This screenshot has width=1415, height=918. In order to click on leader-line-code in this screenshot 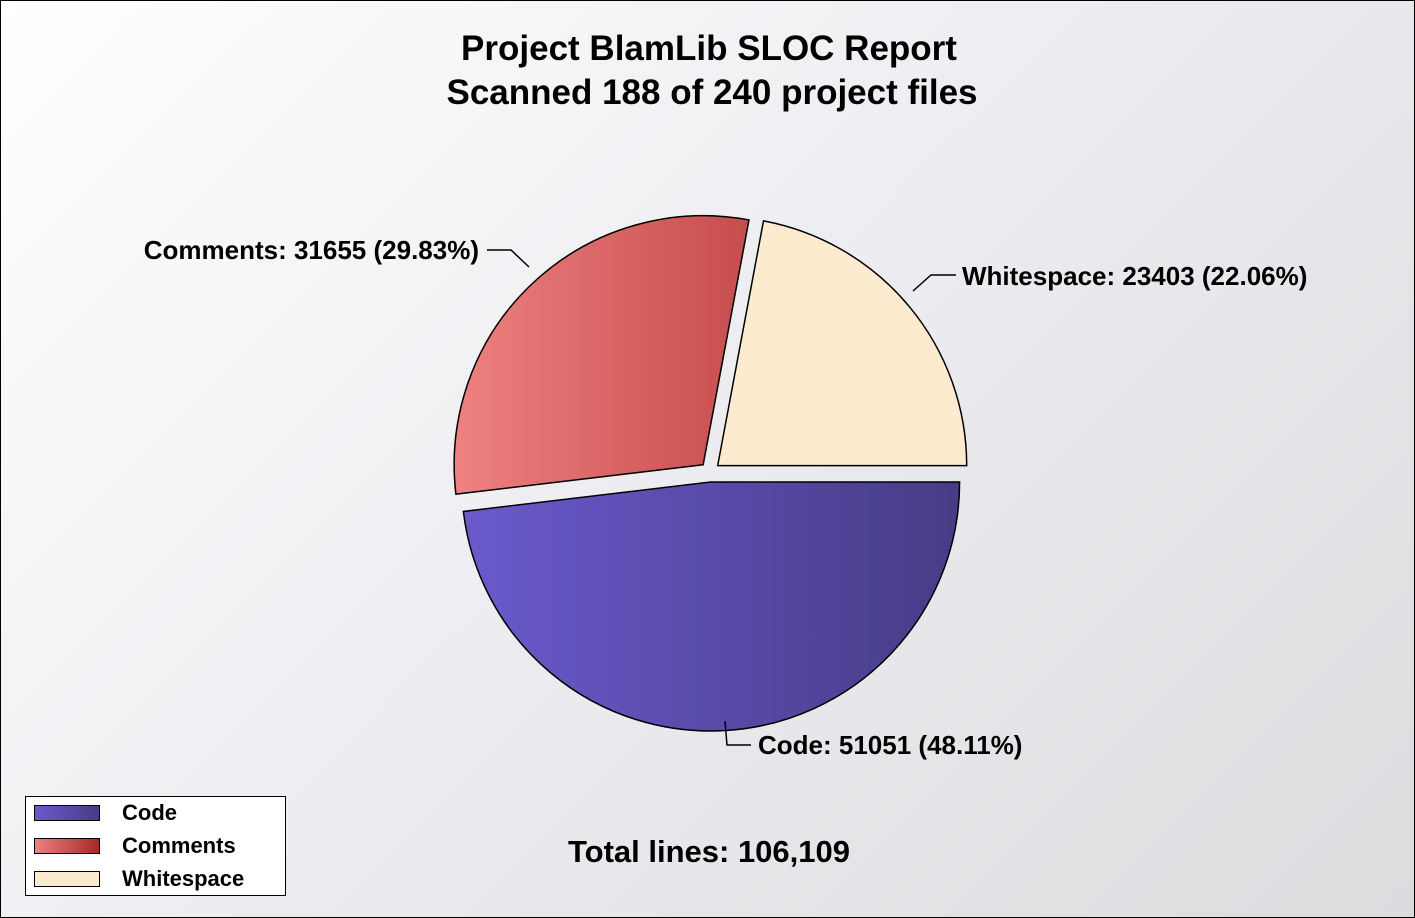, I will do `click(737, 733)`.